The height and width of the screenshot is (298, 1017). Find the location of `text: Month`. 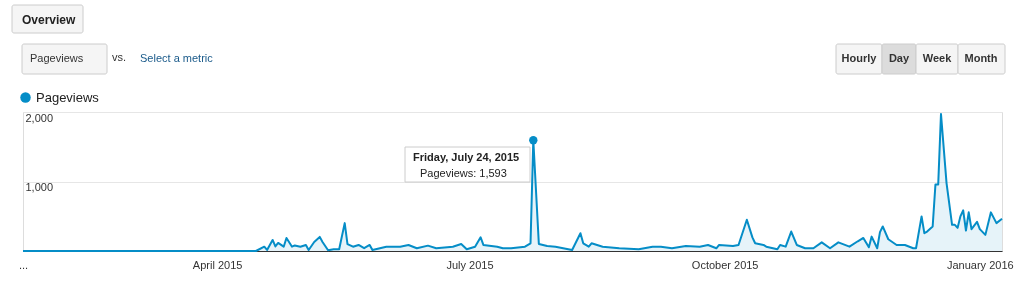

text: Month is located at coordinates (981, 58).